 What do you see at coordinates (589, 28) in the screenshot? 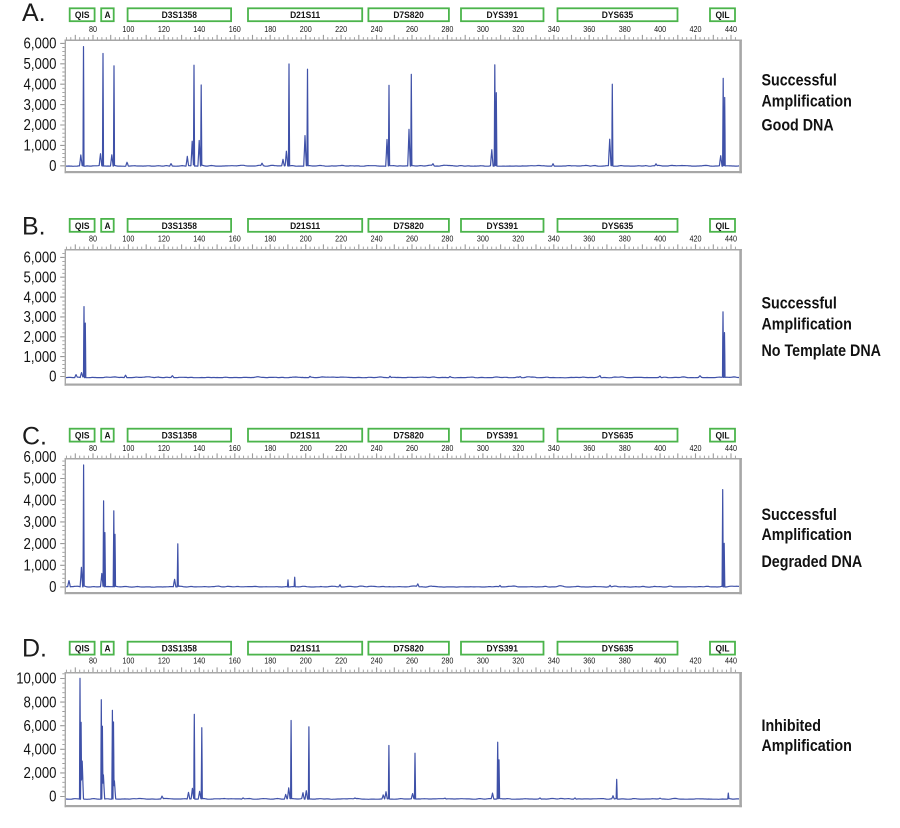
I see `svg-text: 360` at bounding box center [589, 28].